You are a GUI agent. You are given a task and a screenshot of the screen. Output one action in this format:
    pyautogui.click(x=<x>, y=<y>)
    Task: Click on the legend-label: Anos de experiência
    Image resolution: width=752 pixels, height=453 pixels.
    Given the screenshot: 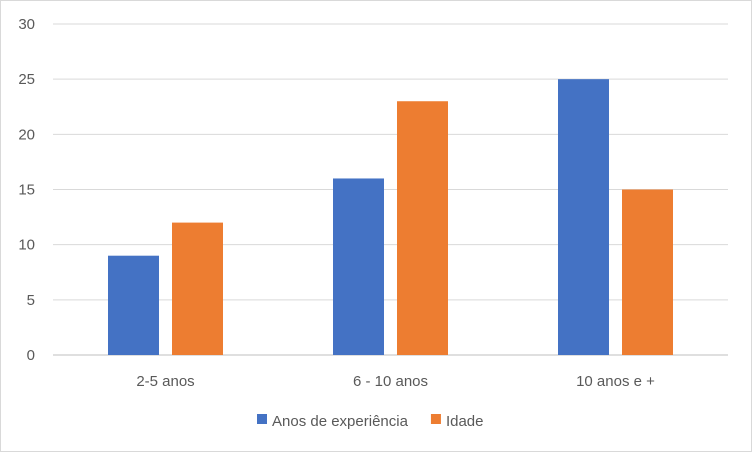 What is the action you would take?
    pyautogui.click(x=340, y=421)
    